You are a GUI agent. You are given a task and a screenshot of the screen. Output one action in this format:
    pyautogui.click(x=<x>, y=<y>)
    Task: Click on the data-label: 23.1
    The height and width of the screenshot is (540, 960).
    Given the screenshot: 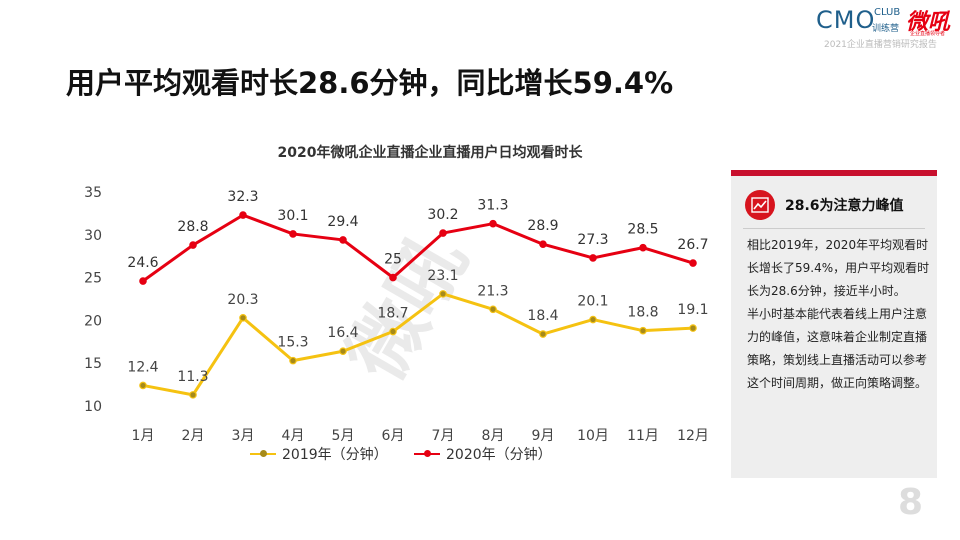 What is the action you would take?
    pyautogui.click(x=442, y=276)
    